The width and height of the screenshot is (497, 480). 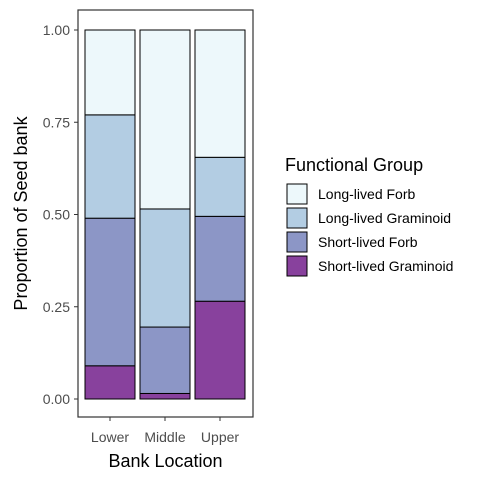 What do you see at coordinates (110, 292) in the screenshot?
I see `bar-segment-lower-short-lived-forb` at bounding box center [110, 292].